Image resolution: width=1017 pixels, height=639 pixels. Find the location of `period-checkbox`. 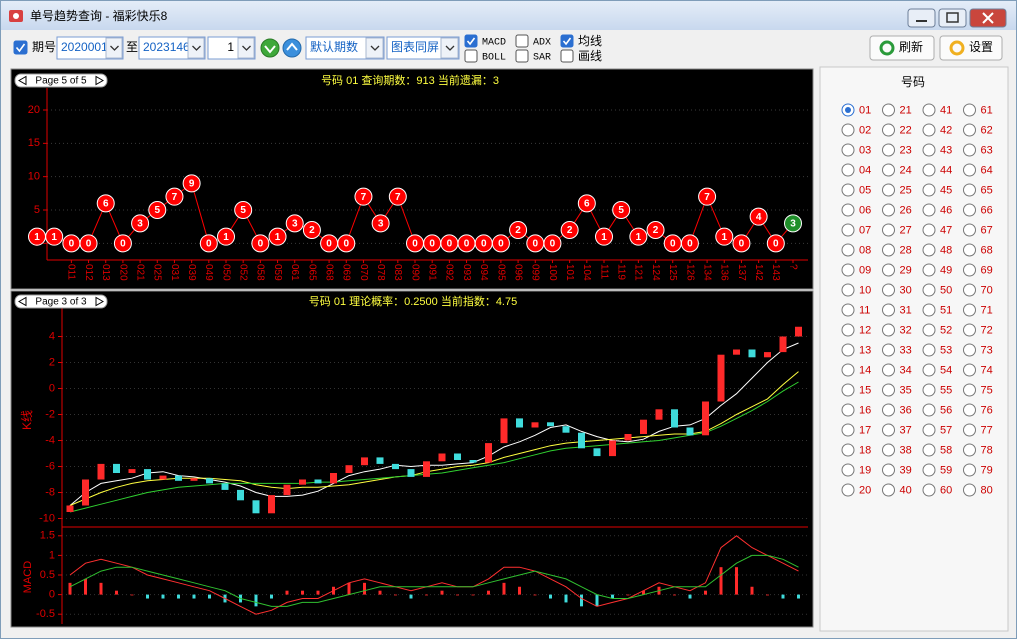

period-checkbox is located at coordinates (20, 47).